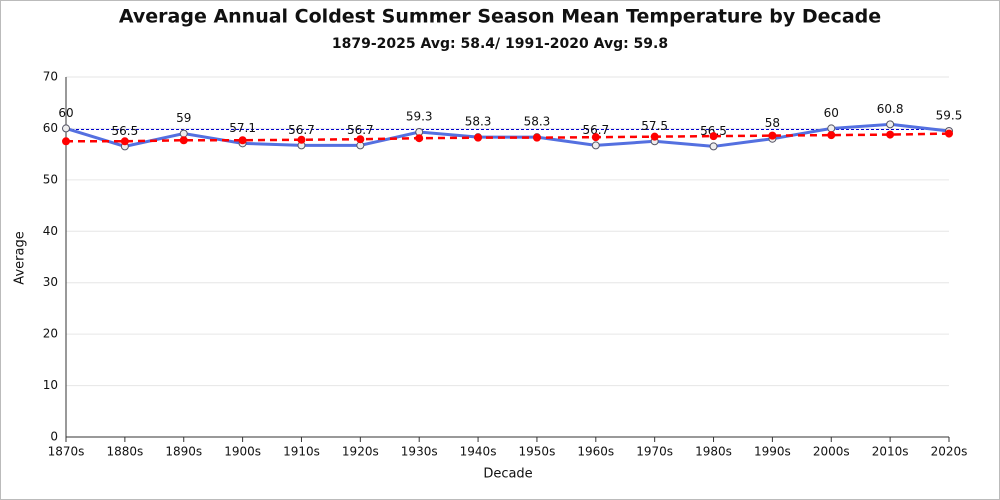  What do you see at coordinates (419, 452) in the screenshot?
I see `x-tick-label: 1930s` at bounding box center [419, 452].